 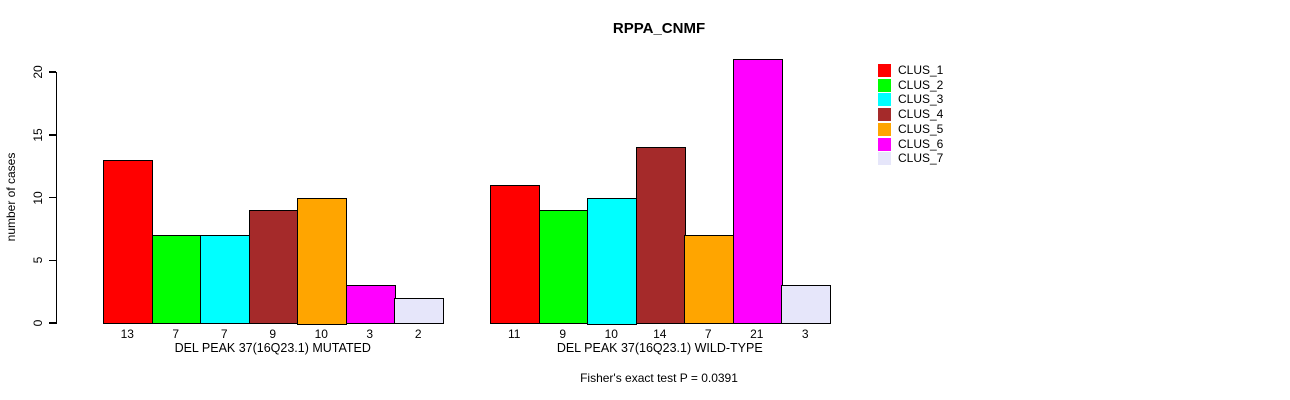 I want to click on category-label-group1: DEL PEAK 37(16Q23.1) MUTATED, so click(x=272, y=348).